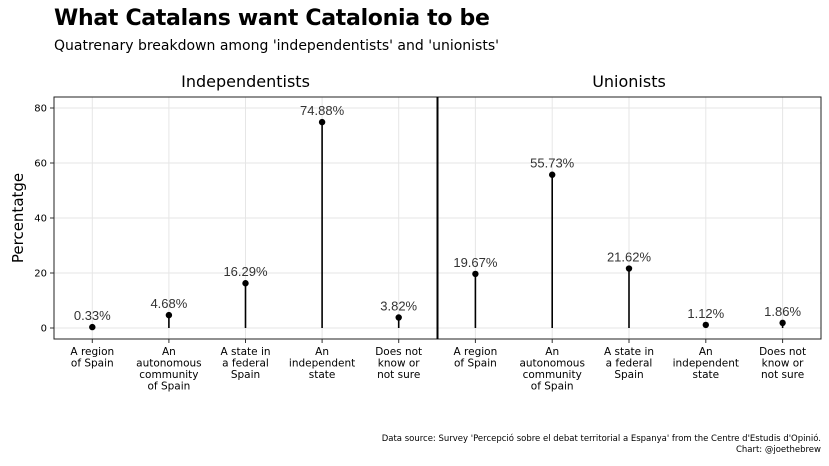  I want to click on data-label: 16.29%, so click(245, 271).